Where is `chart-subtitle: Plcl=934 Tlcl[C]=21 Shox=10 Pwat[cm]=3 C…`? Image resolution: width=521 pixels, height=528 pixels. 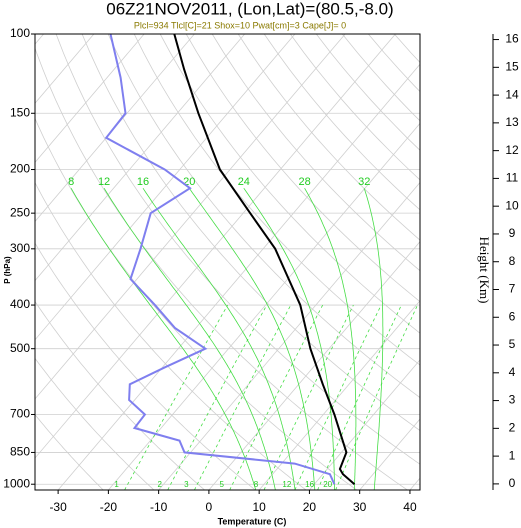 chart-subtitle: Plcl=934 Tlcl[C]=21 Shox=10 Pwat[cm]=3 C… is located at coordinates (240, 25).